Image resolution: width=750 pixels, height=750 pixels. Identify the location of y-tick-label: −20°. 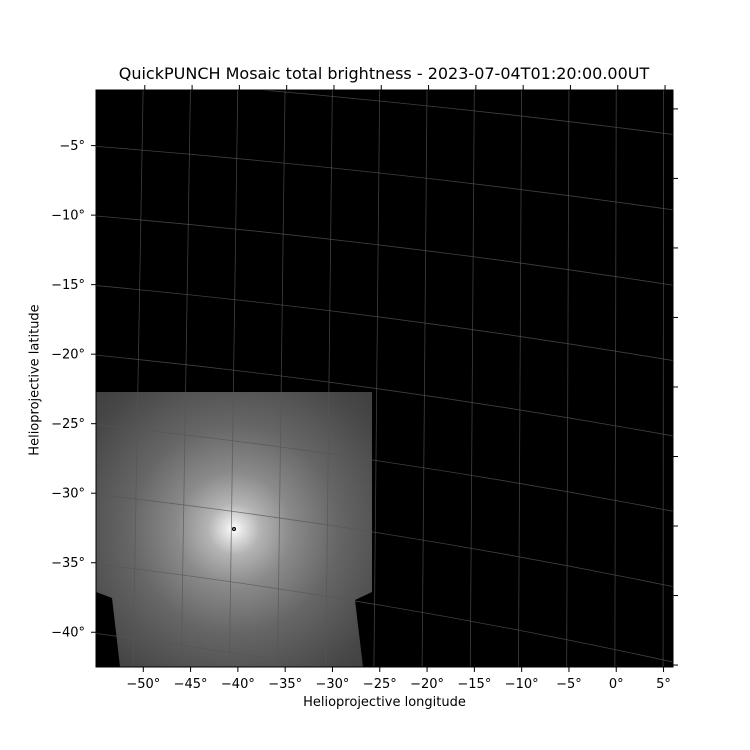
(68, 355).